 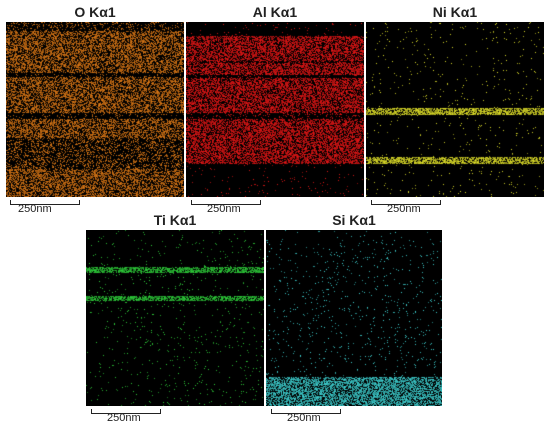 I want to click on map-title: Al Kα1, so click(x=275, y=12).